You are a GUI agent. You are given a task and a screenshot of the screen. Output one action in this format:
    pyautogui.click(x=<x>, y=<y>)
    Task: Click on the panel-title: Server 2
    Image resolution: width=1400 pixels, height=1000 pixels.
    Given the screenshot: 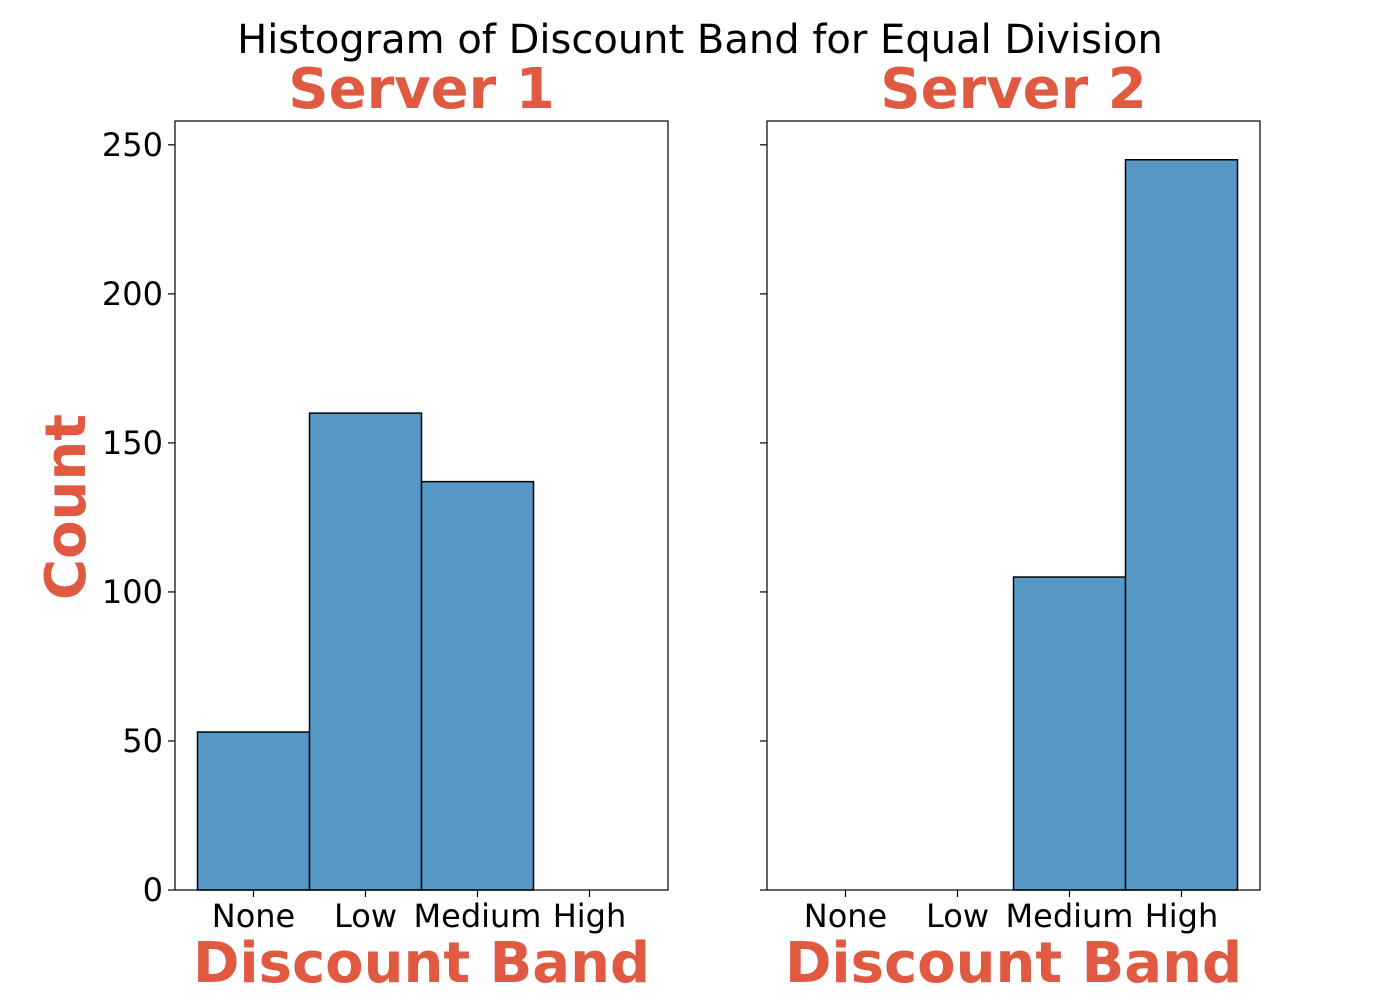 What is the action you would take?
    pyautogui.click(x=1013, y=89)
    